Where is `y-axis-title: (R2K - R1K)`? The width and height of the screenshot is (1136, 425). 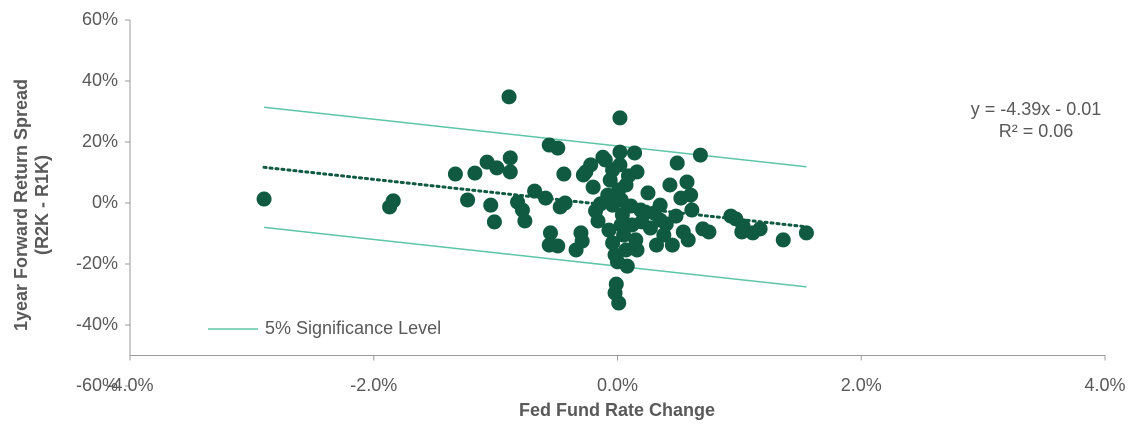
y-axis-title: (R2K - R1K) is located at coordinates (42, 205).